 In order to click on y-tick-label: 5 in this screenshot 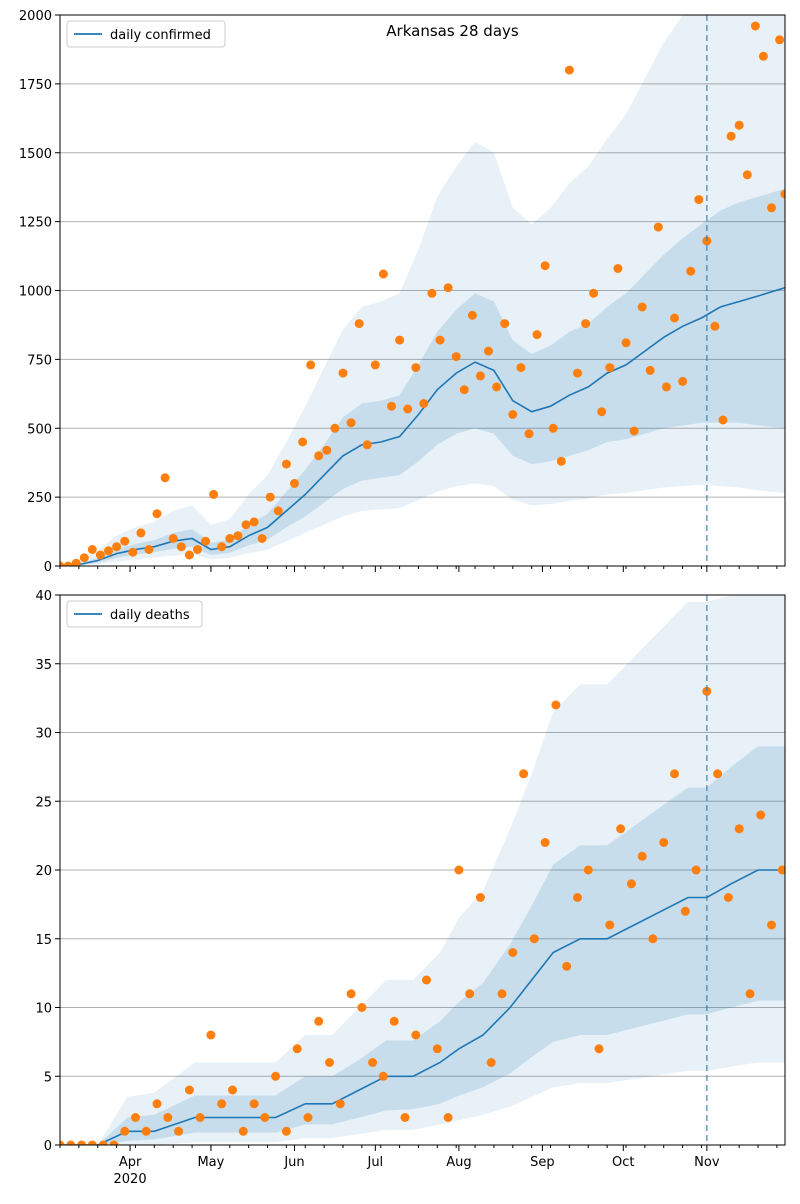, I will do `click(48, 1077)`.